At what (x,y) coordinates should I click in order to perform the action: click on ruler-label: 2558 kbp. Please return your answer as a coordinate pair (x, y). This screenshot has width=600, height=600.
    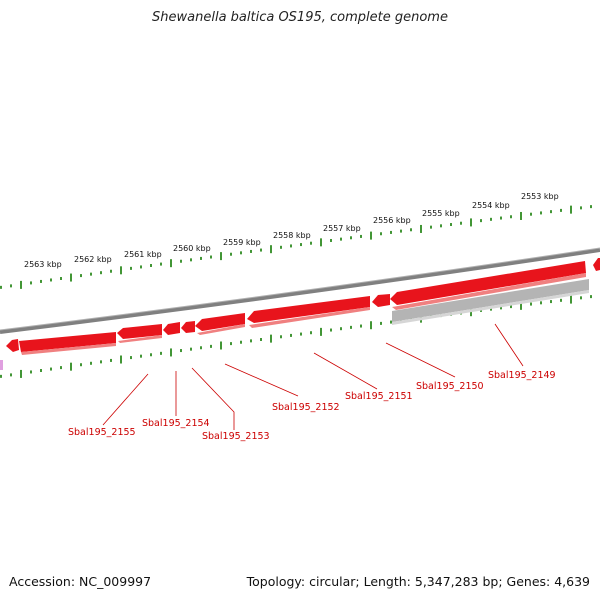
    Looking at the image, I should click on (292, 235).